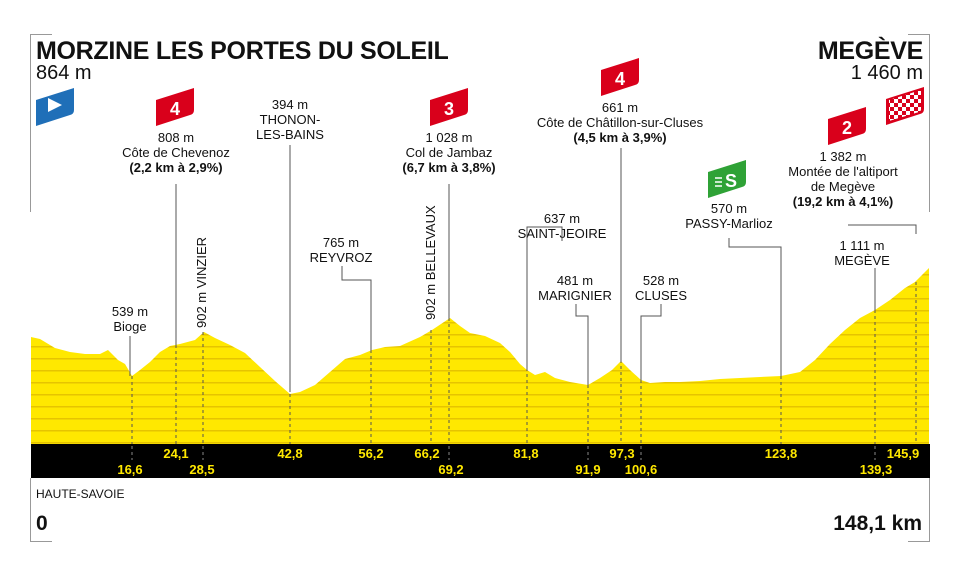  What do you see at coordinates (290, 453) in the screenshot?
I see `km-marker: 42,8` at bounding box center [290, 453].